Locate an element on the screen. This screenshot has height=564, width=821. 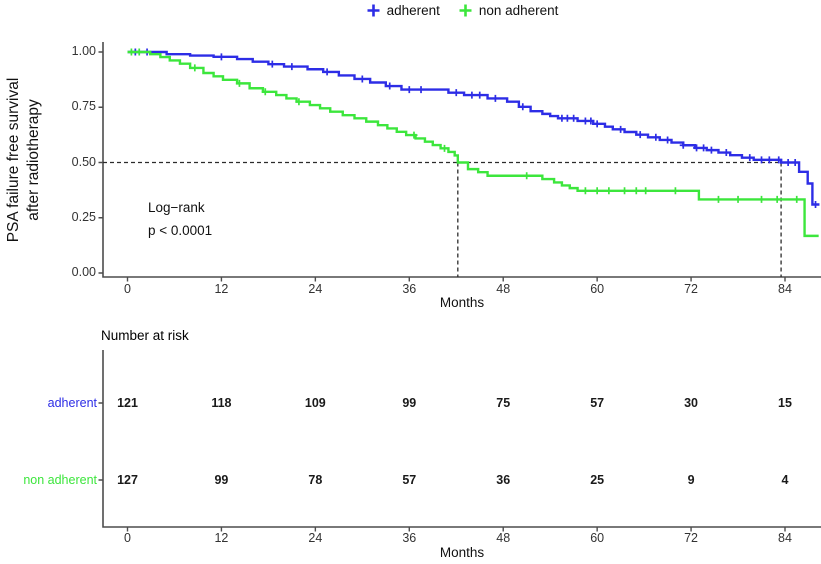
y-tick-label: 0.25 is located at coordinates (83, 216).